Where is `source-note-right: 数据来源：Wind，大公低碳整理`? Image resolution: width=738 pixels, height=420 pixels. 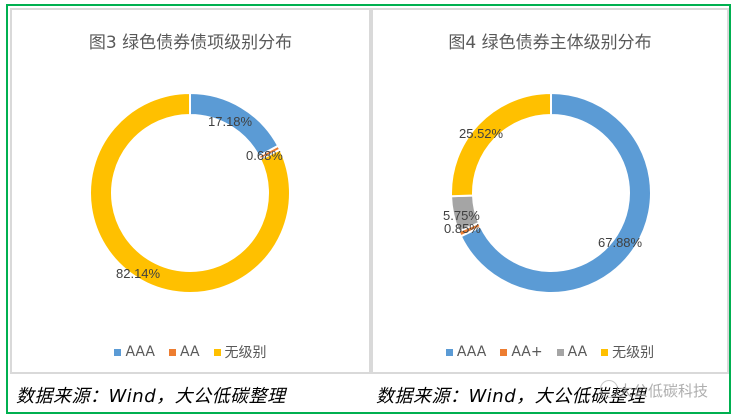 source-note-right: 数据来源：Wind，大公低碳整理 is located at coordinates (511, 396).